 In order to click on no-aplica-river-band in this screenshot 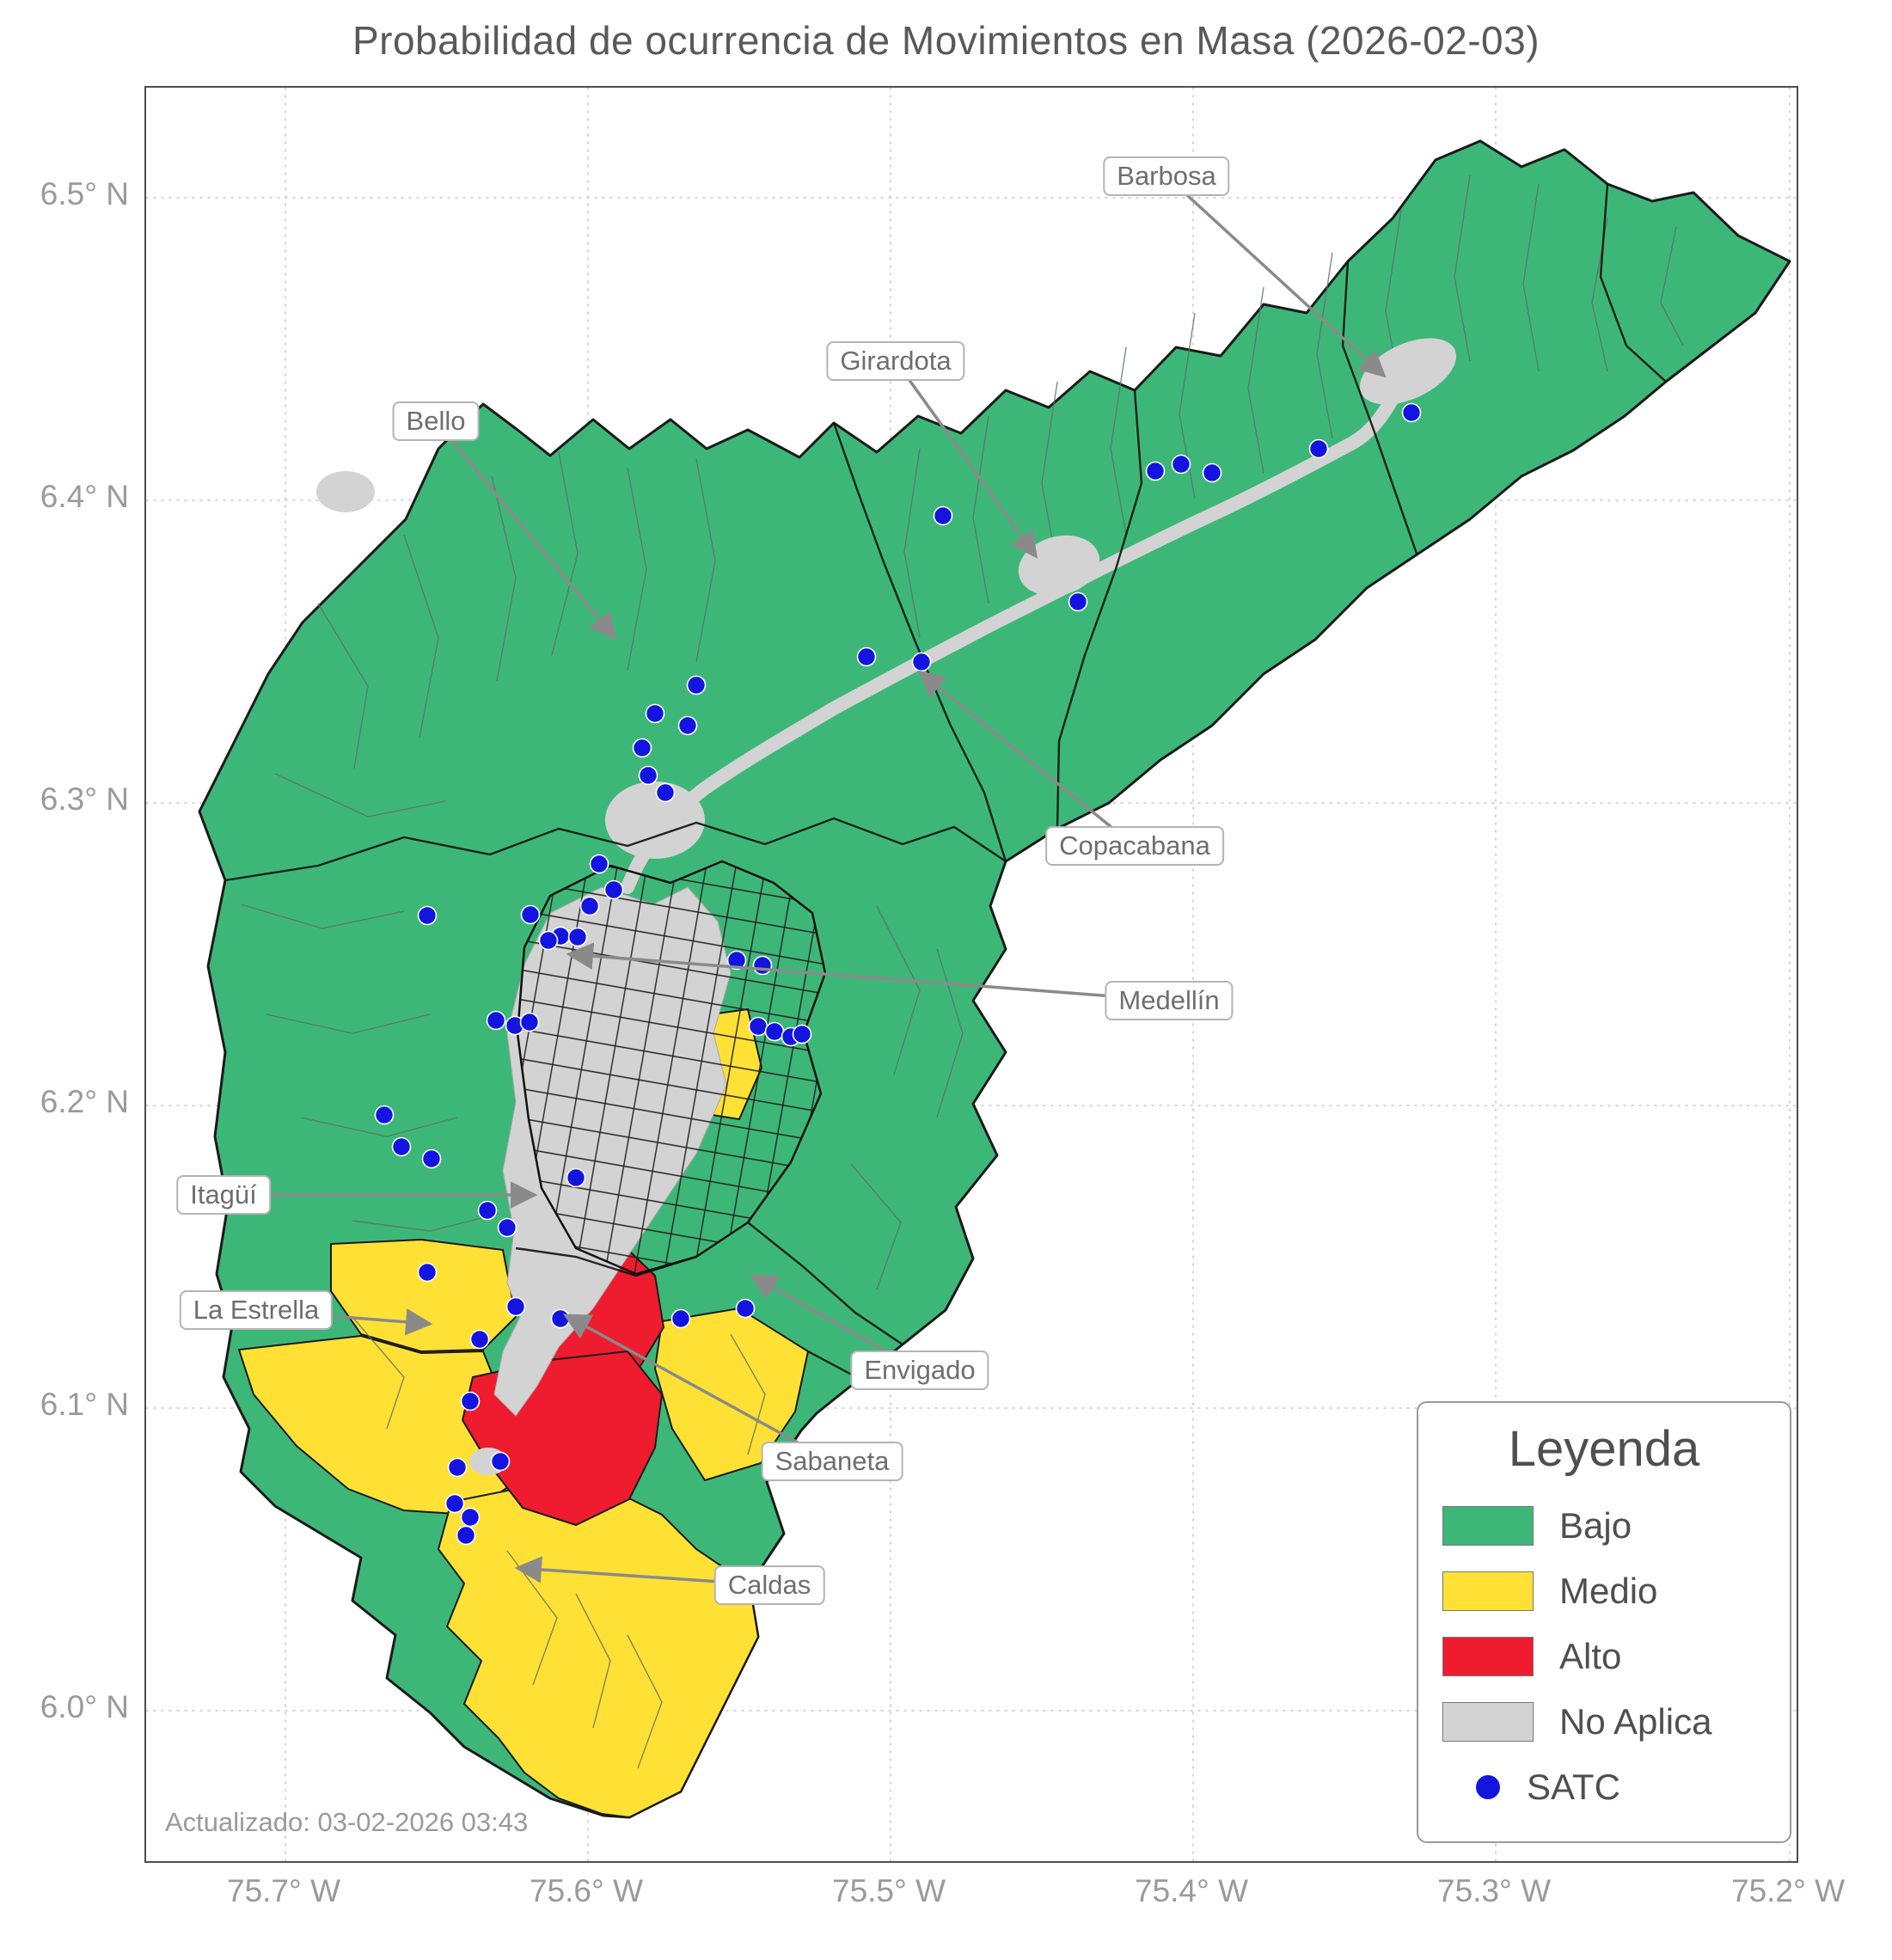, I will do `click(1014, 635)`.